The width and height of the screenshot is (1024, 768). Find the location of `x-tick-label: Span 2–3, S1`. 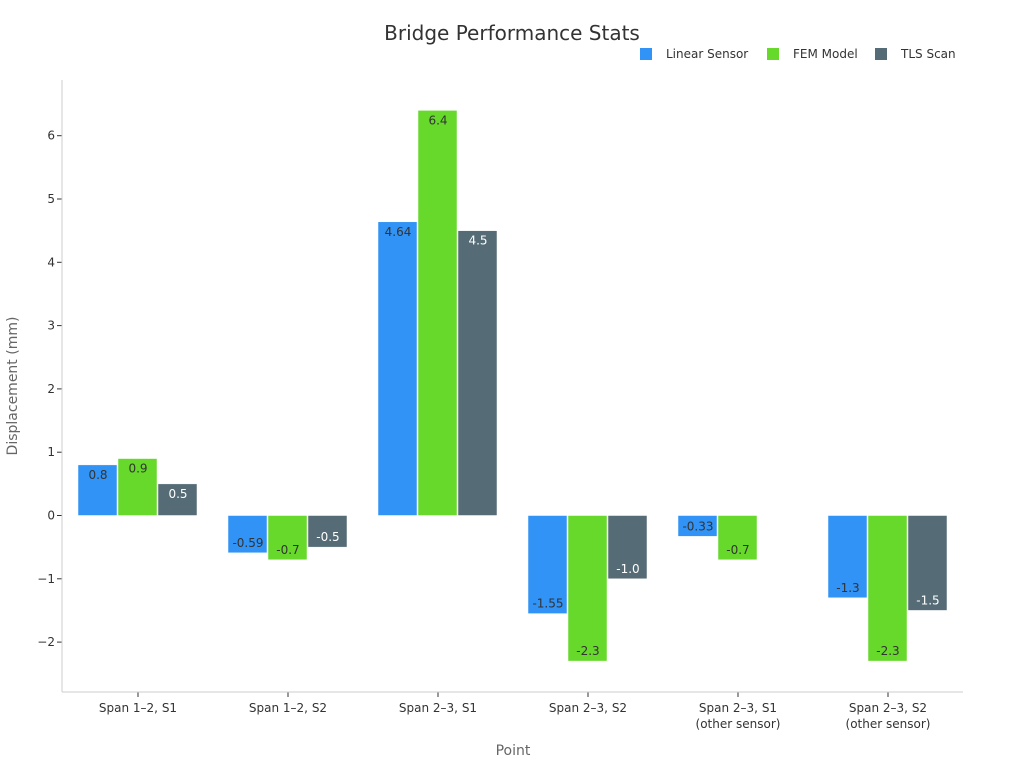

x-tick-label: Span 2–3, S1 is located at coordinates (438, 708).